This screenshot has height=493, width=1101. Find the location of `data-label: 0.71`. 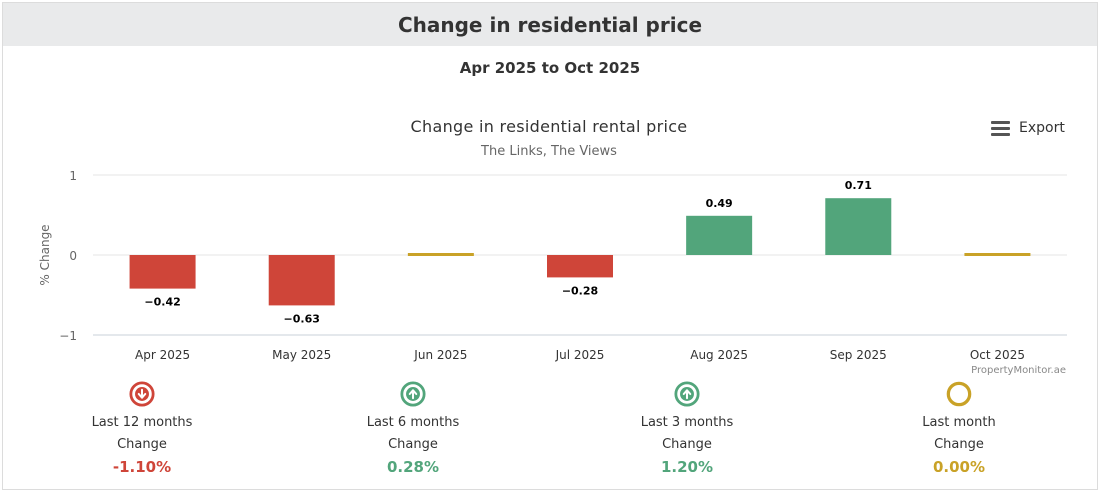

data-label: 0.71 is located at coordinates (858, 185).